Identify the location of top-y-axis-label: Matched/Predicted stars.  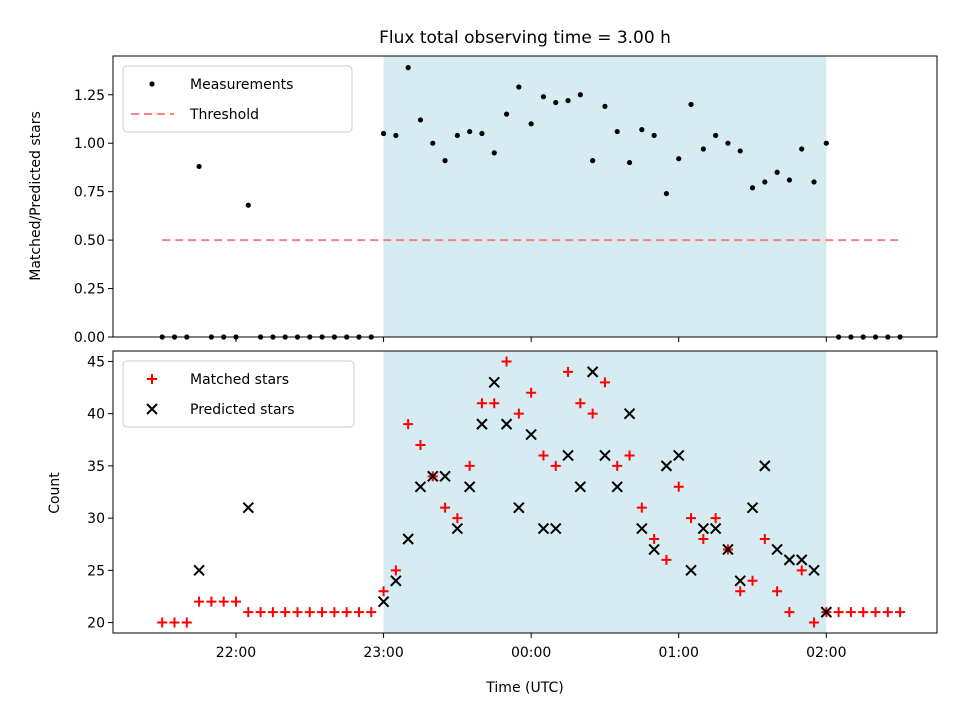
(36, 196).